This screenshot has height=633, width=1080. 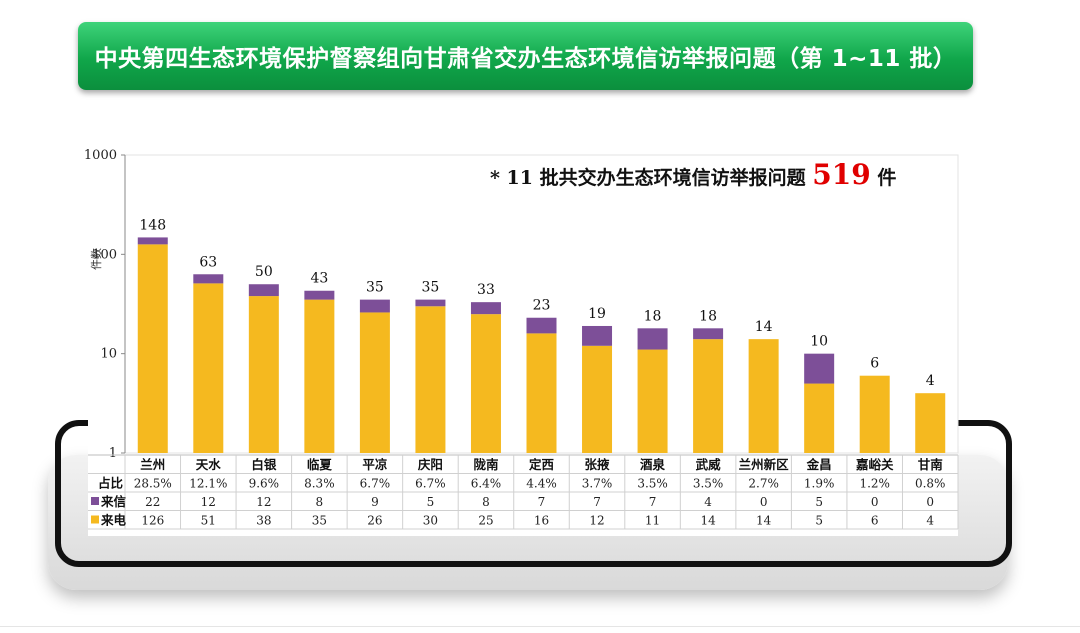 I want to click on bar-total-label: 6, so click(x=874, y=364).